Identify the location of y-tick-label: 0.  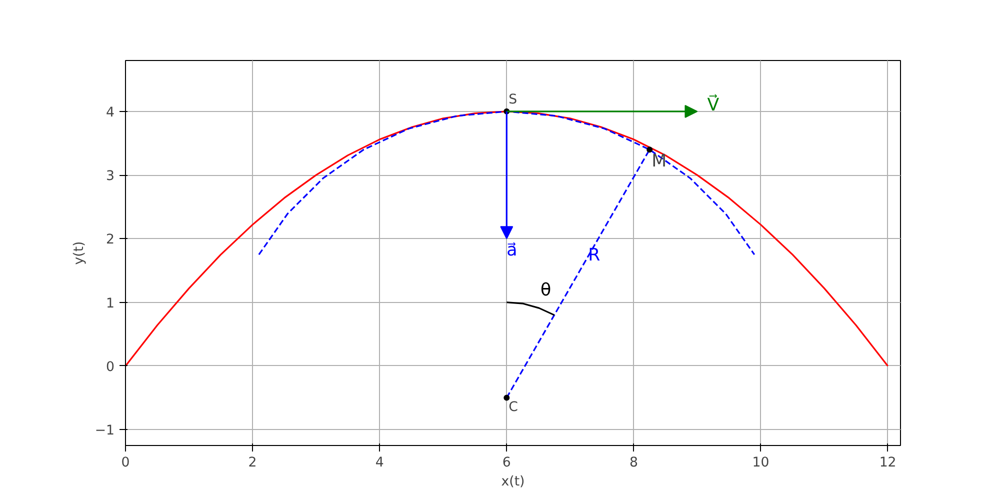
(110, 367).